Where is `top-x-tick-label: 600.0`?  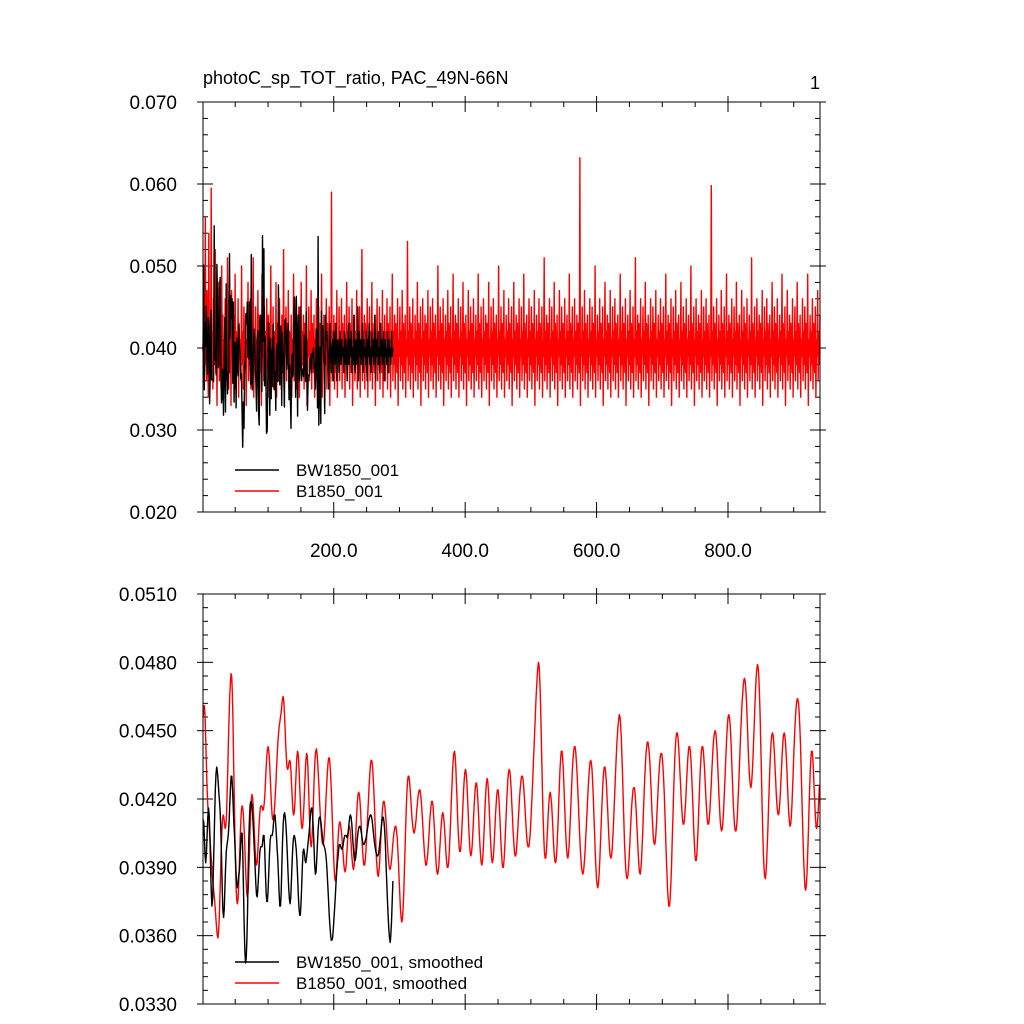
top-x-tick-label: 600.0 is located at coordinates (597, 551).